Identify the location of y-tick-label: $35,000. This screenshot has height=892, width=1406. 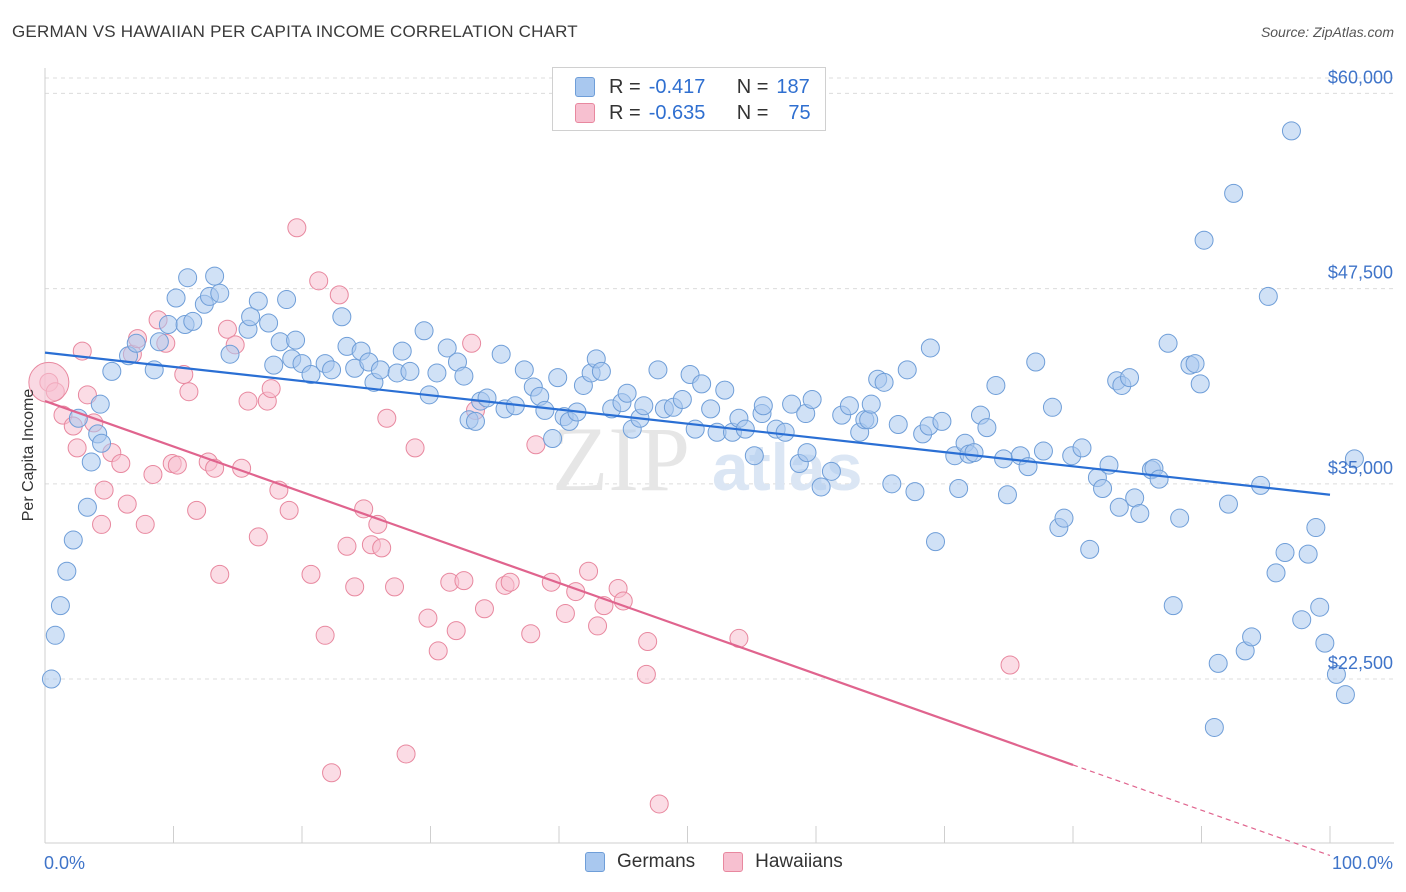
(1360, 468).